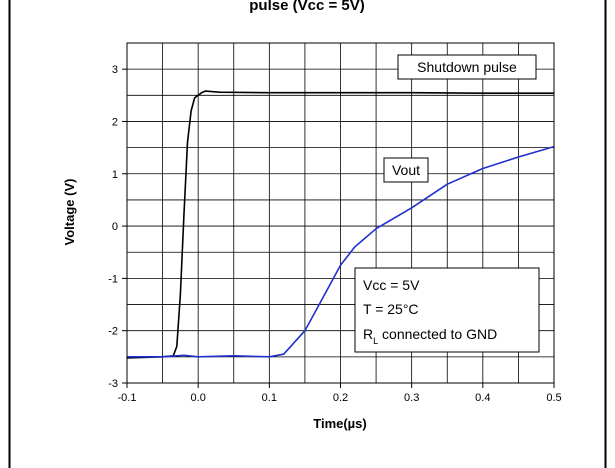 The width and height of the screenshot is (615, 468). What do you see at coordinates (127, 398) in the screenshot?
I see `x-tick-label: -0.1` at bounding box center [127, 398].